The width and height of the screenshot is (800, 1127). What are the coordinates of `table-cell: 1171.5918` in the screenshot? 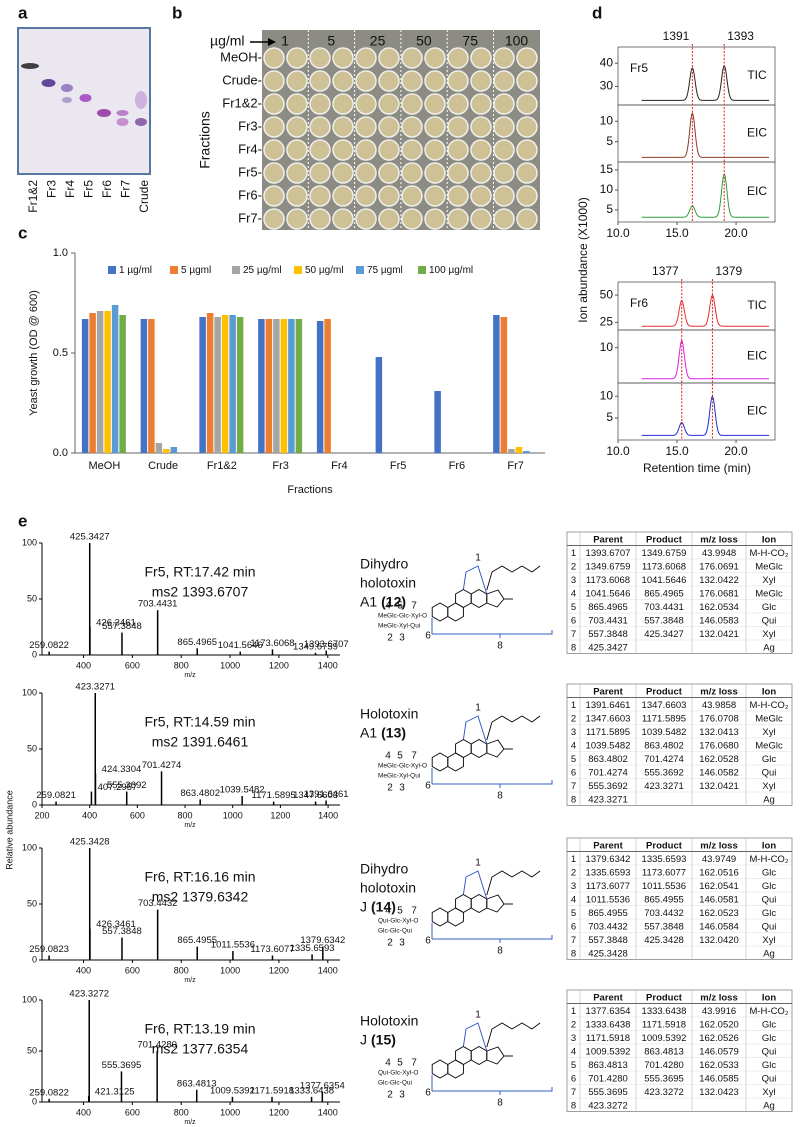 It's located at (664, 1024).